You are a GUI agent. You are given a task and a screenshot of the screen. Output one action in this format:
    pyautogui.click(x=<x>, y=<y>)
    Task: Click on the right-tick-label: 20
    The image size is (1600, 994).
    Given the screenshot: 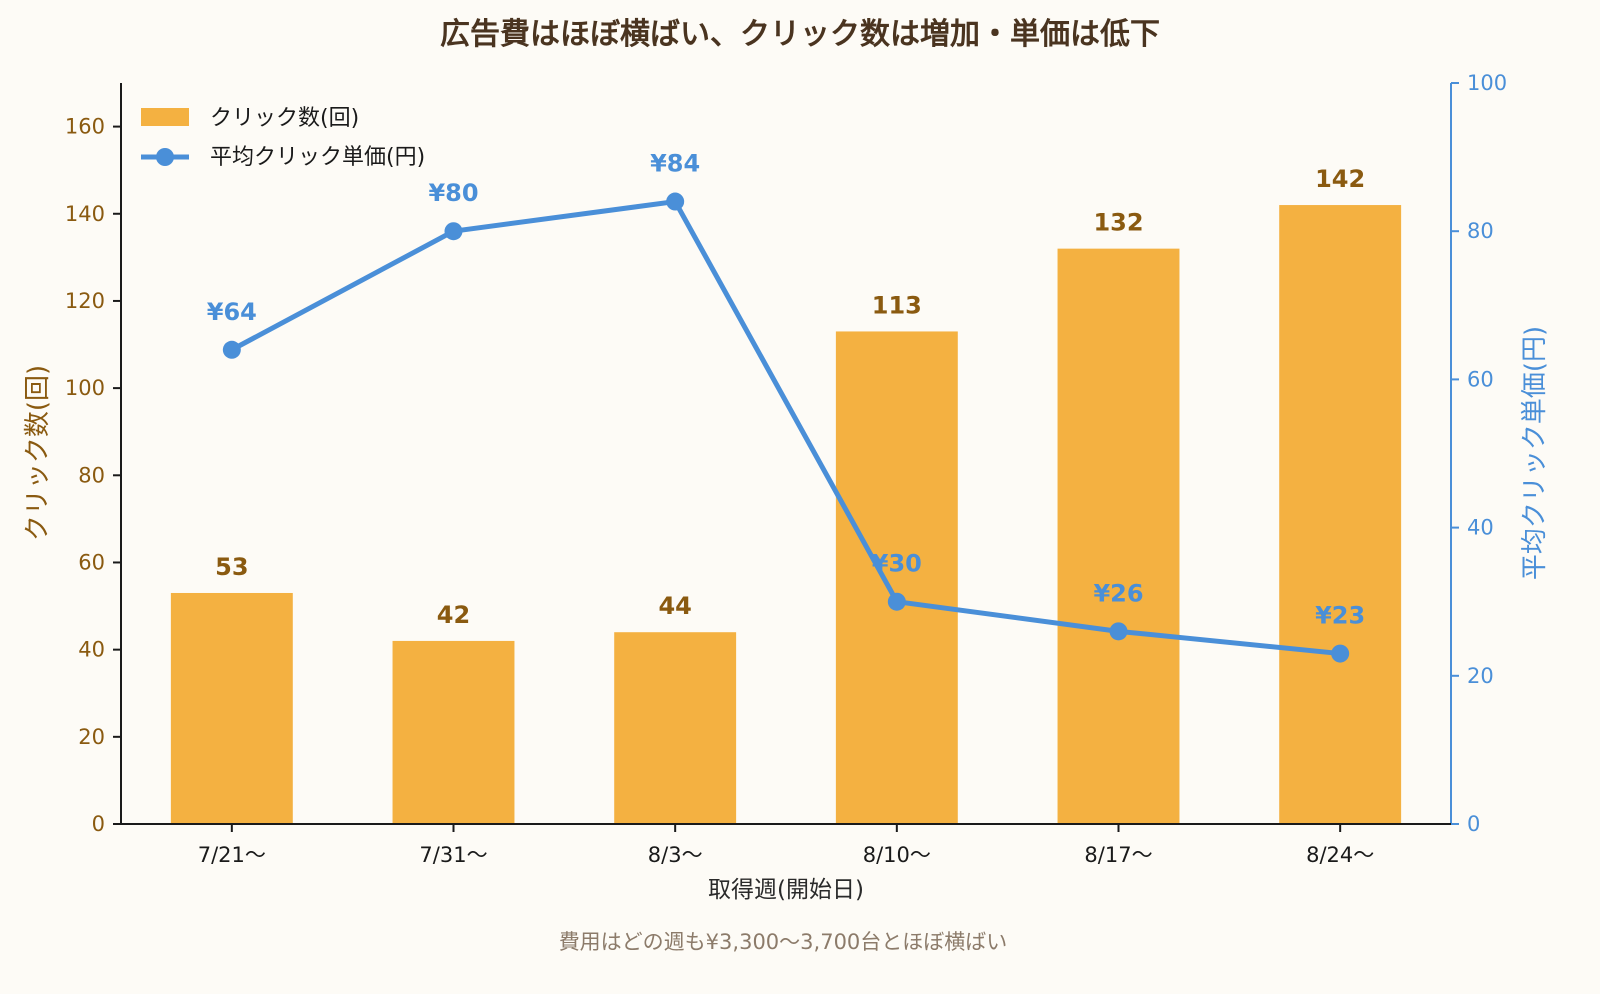 What is the action you would take?
    pyautogui.click(x=1480, y=676)
    